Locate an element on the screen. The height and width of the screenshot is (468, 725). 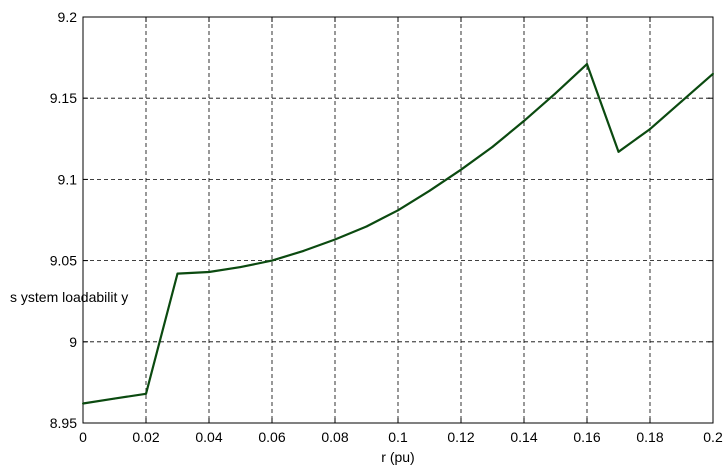
y-axis-label: s ystem loadabilit y is located at coordinates (69, 297).